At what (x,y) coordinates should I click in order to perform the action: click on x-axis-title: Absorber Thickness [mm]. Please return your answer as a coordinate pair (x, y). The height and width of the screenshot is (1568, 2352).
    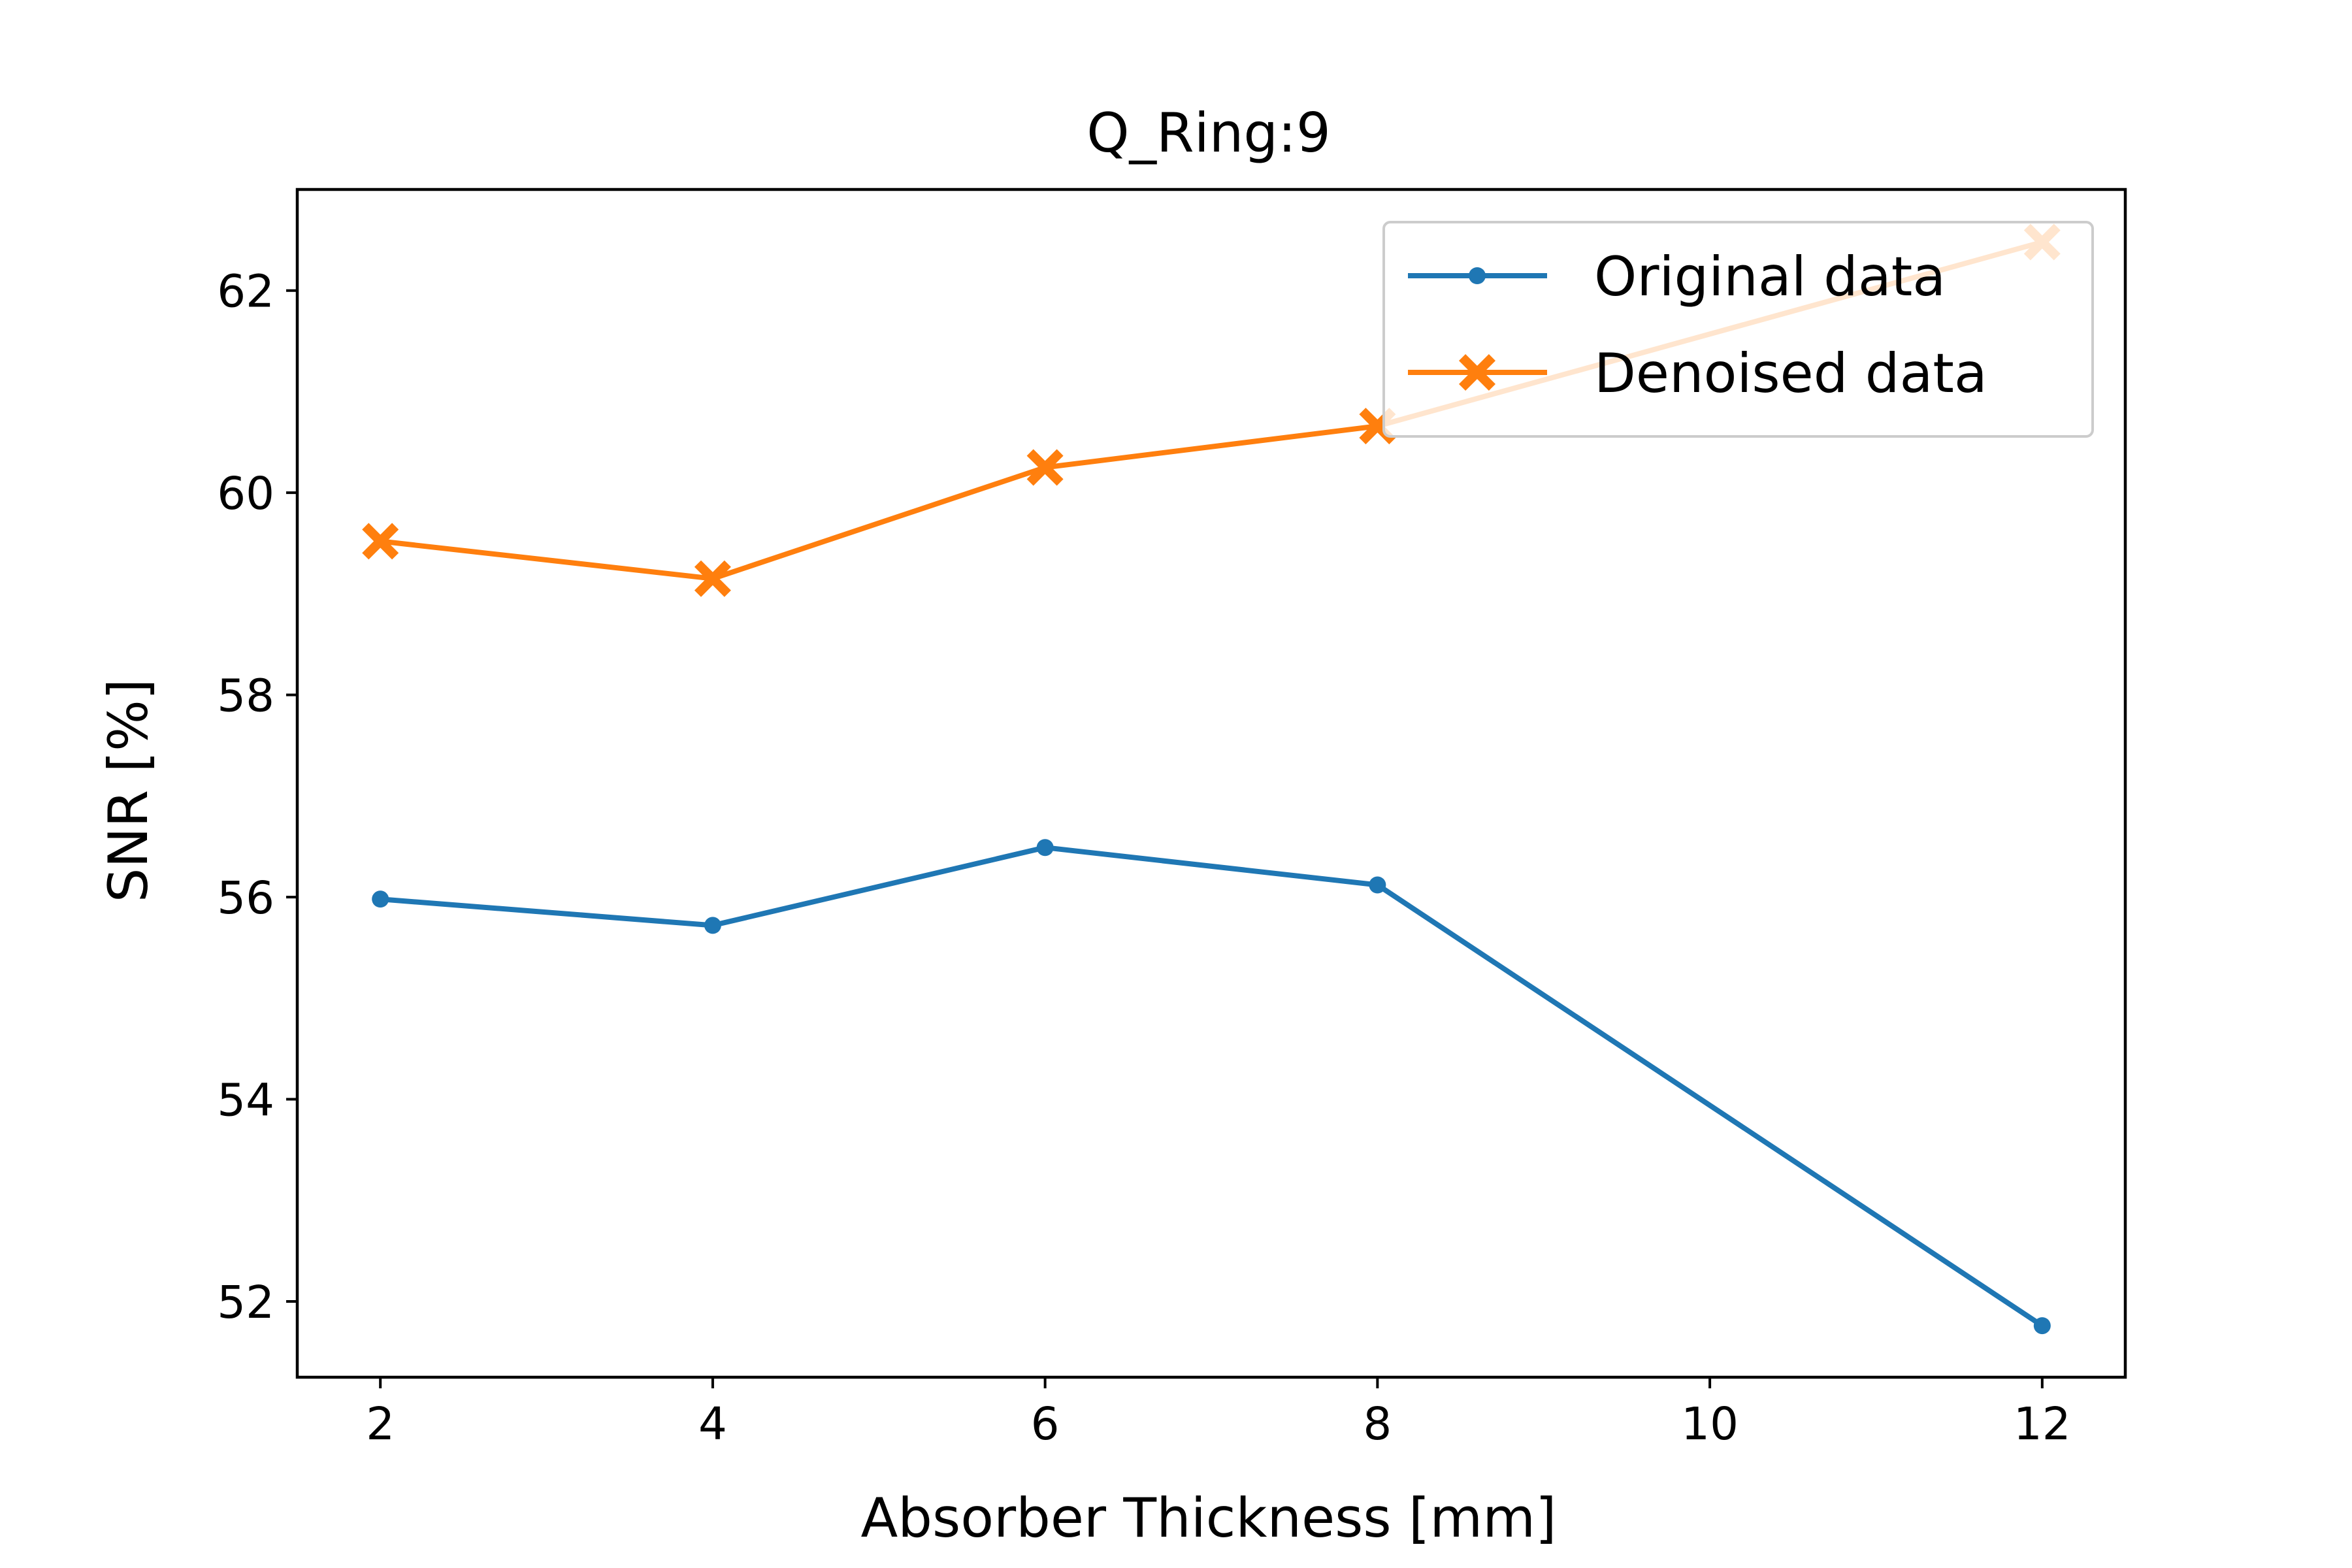
    Looking at the image, I should click on (1209, 1518).